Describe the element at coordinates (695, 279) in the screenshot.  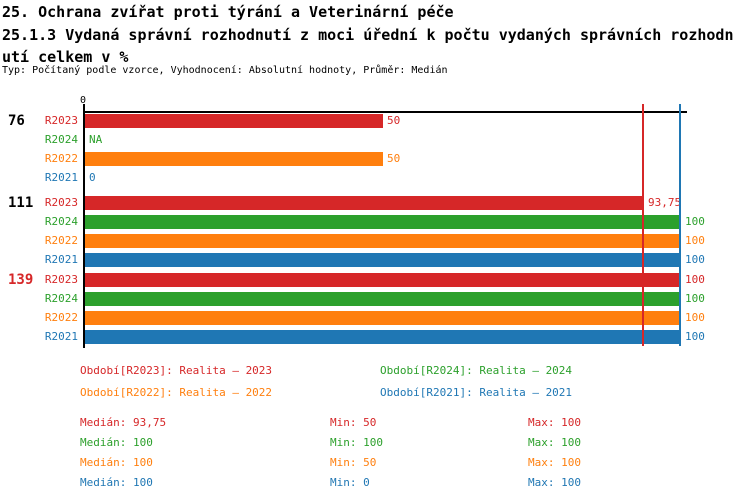
I see `value-label-r2023-group-139: 100` at that location.